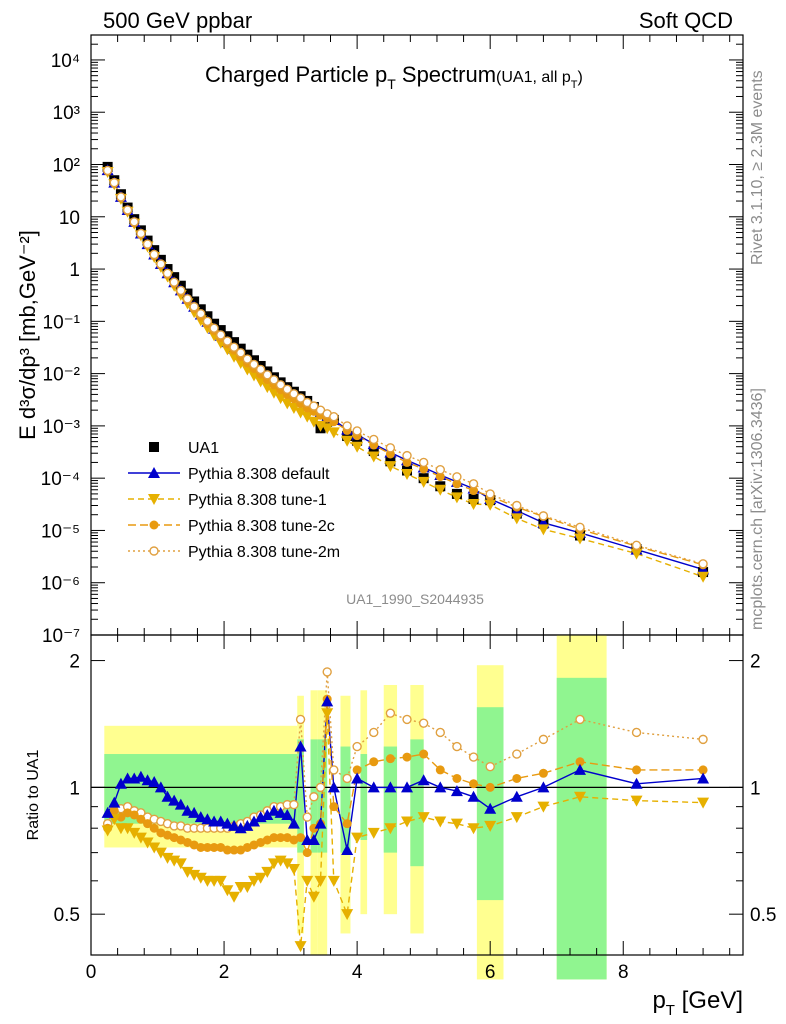 This screenshot has height=1024, width=786. What do you see at coordinates (357, 972) in the screenshot?
I see `x-tick-label: 4` at bounding box center [357, 972].